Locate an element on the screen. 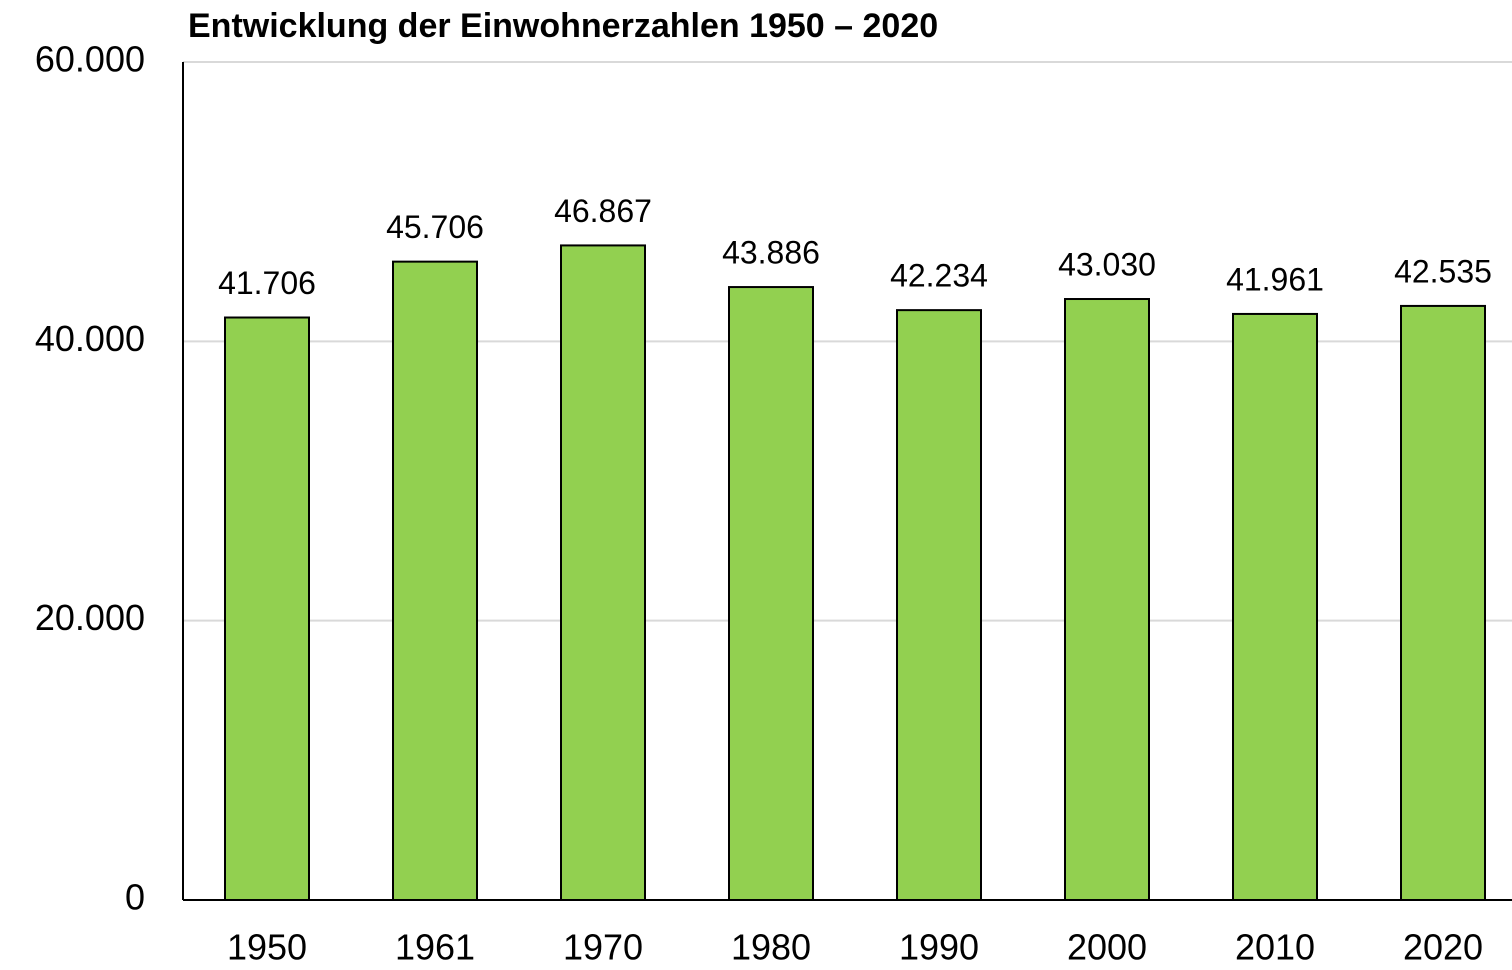  y-tick-label: 40.000 is located at coordinates (90, 338).